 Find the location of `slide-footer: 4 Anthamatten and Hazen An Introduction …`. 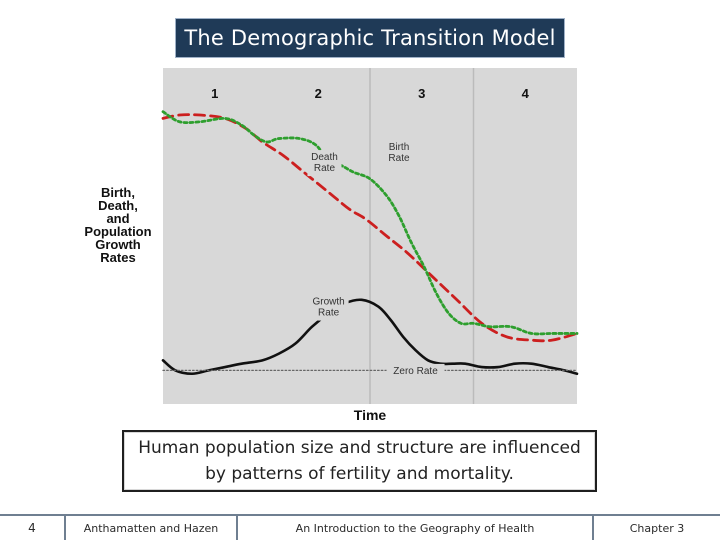

slide-footer: 4 Anthamatten and Hazen An Introduction … is located at coordinates (360, 527).